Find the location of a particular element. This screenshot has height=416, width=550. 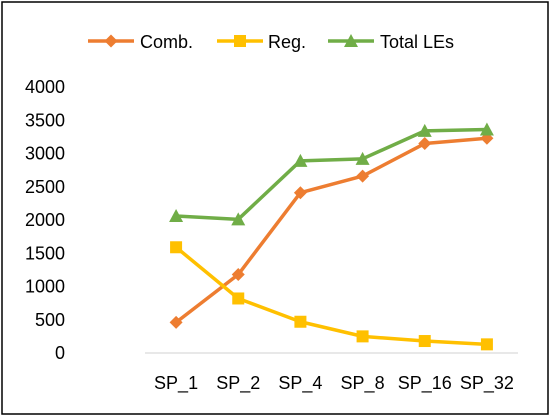

y-tick-label: 3500 is located at coordinates (45, 120).